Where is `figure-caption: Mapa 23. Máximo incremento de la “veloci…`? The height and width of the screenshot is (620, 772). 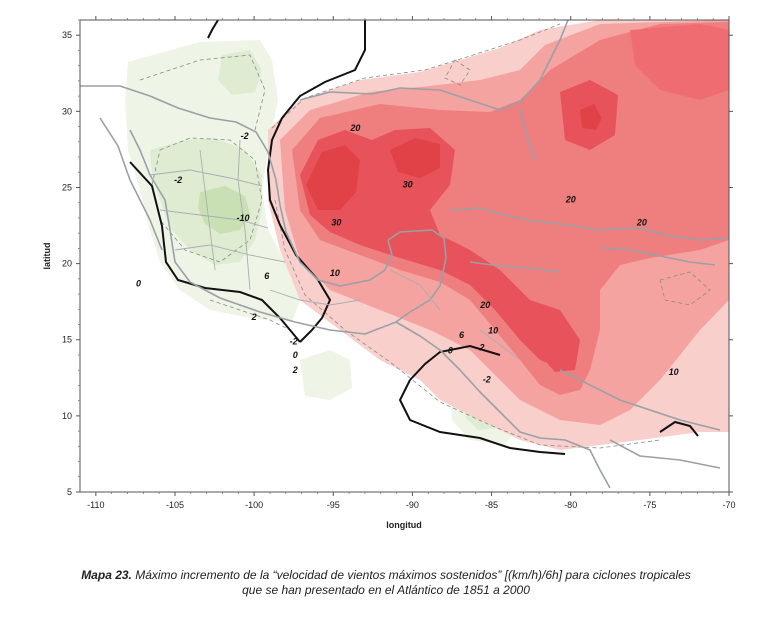
figure-caption: Mapa 23. Máximo incremento de la “veloci… is located at coordinates (386, 583).